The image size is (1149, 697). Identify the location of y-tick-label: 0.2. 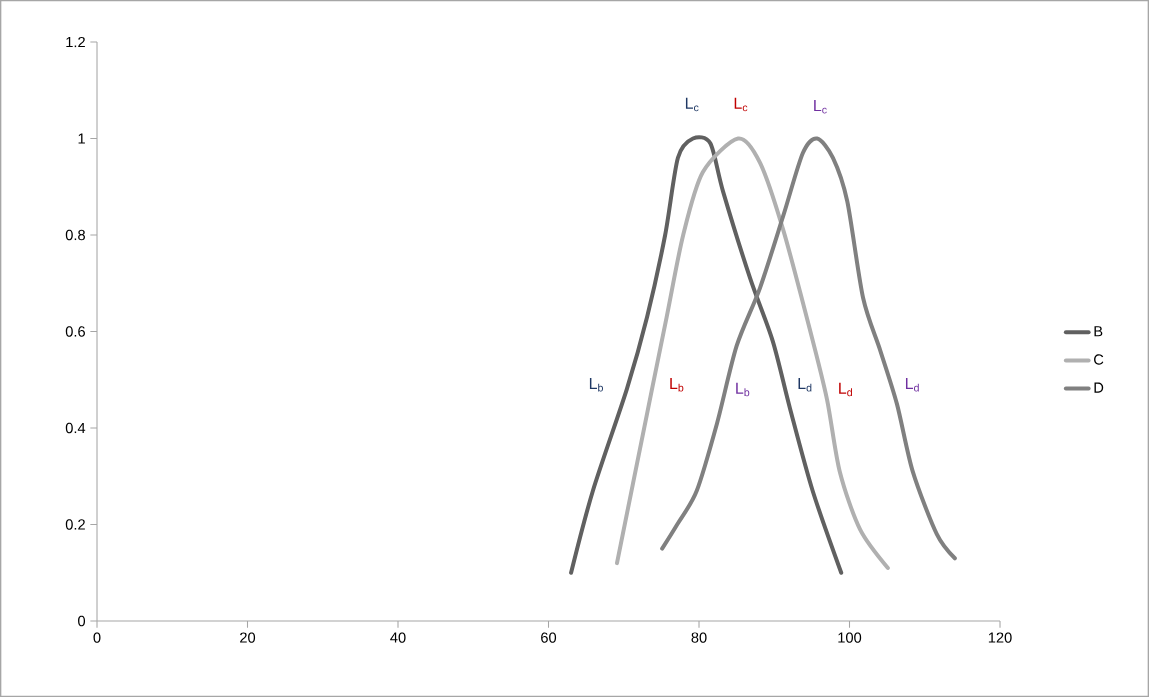
(75, 524).